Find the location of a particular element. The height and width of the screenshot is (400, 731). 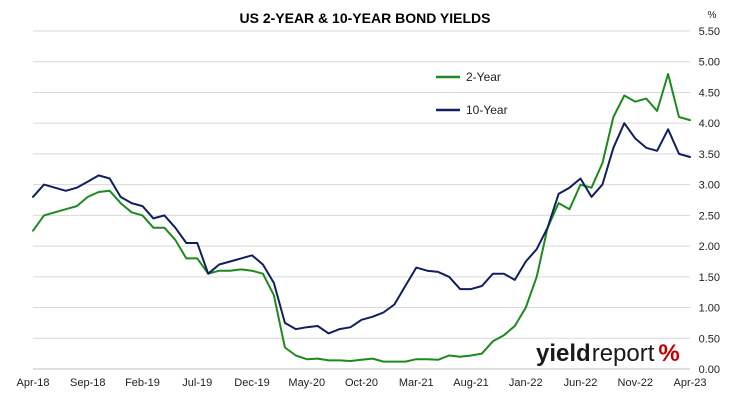

x-tick-label: Oct-20 is located at coordinates (361, 383).